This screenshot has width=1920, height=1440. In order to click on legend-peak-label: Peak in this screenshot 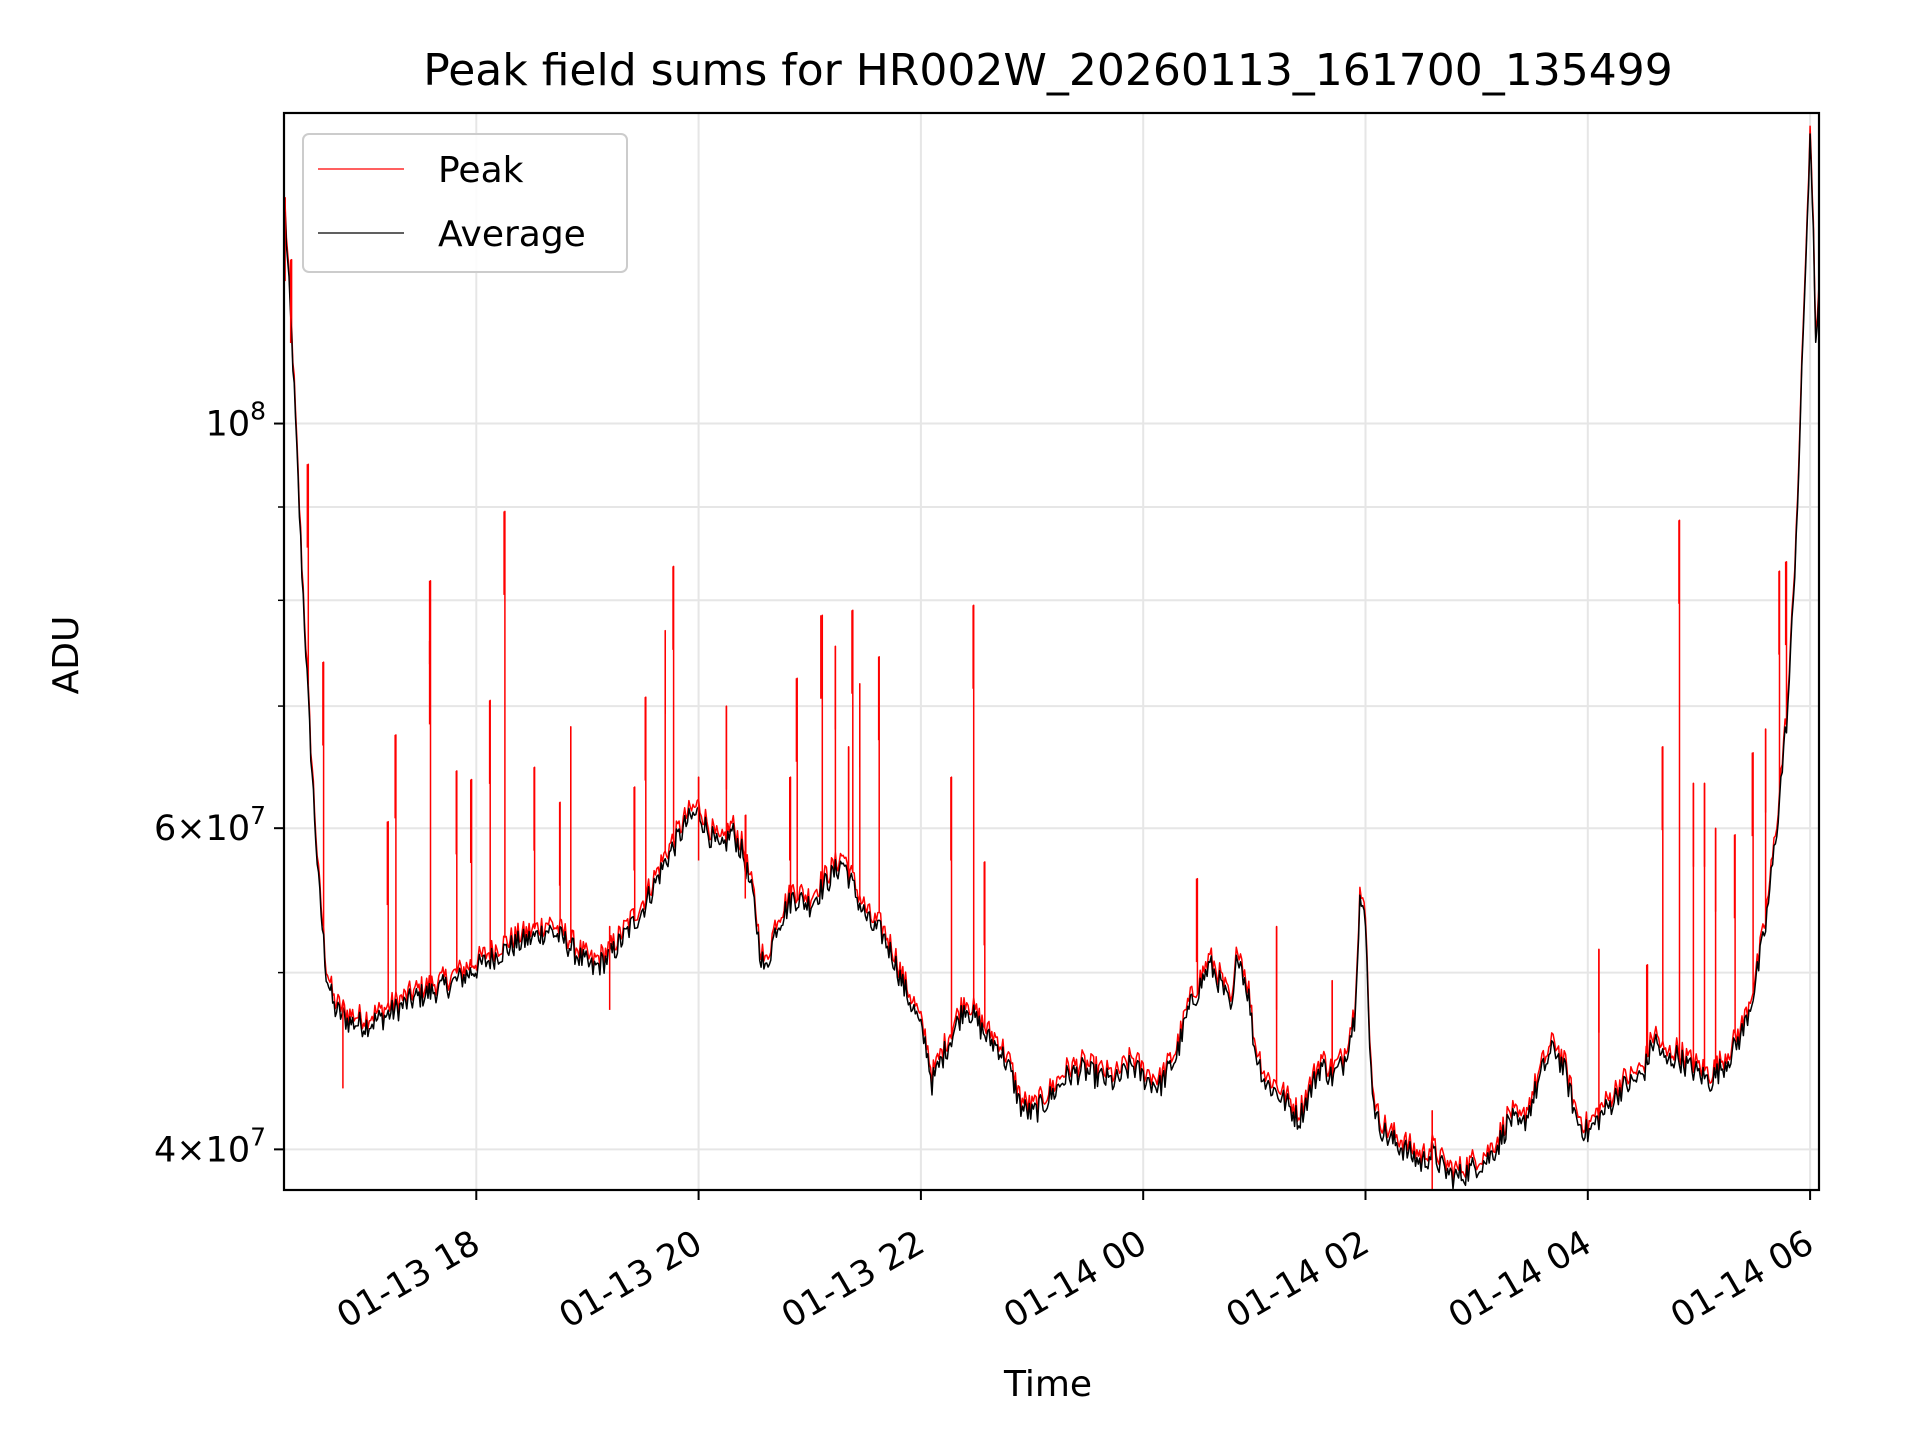, I will do `click(481, 170)`.